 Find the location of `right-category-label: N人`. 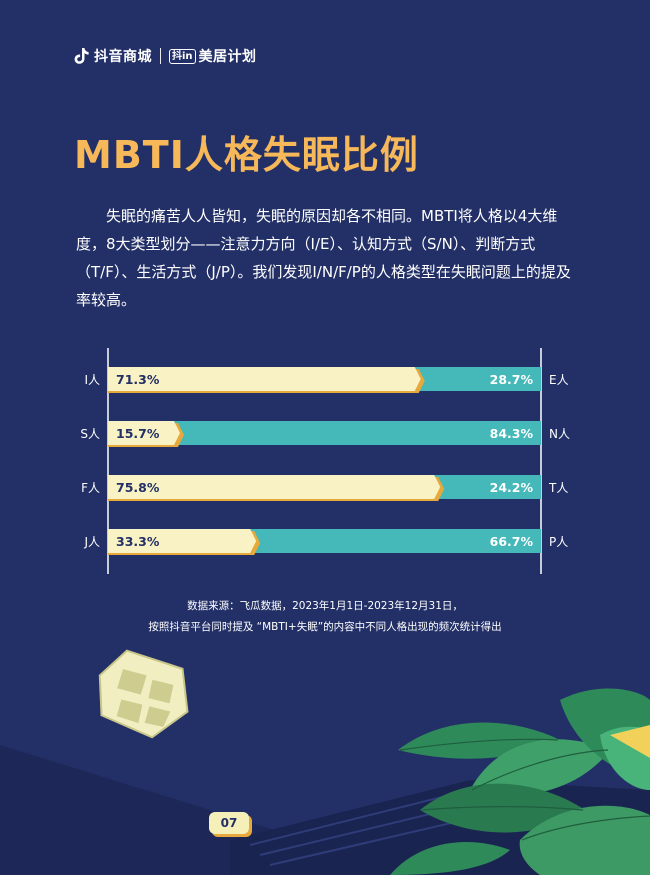

right-category-label: N人 is located at coordinates (559, 434).